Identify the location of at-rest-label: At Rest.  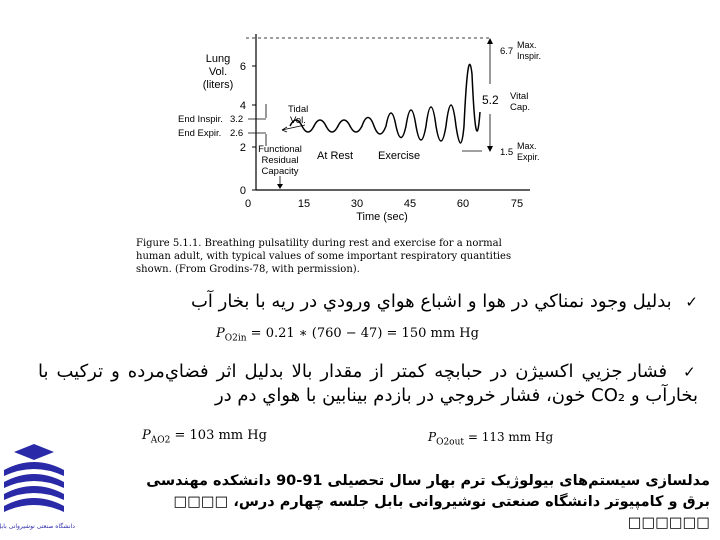
(335, 156).